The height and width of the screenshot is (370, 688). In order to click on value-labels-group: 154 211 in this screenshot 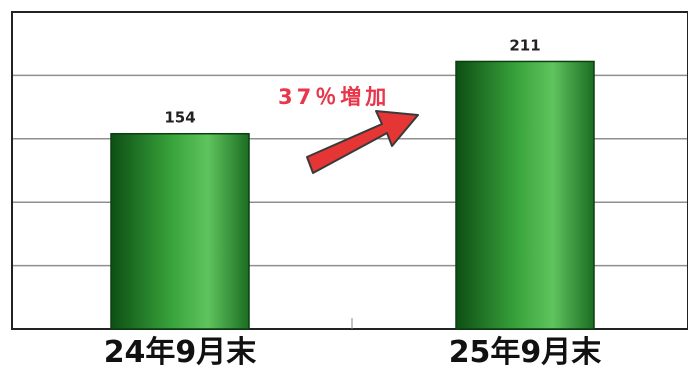, I will do `click(352, 81)`.